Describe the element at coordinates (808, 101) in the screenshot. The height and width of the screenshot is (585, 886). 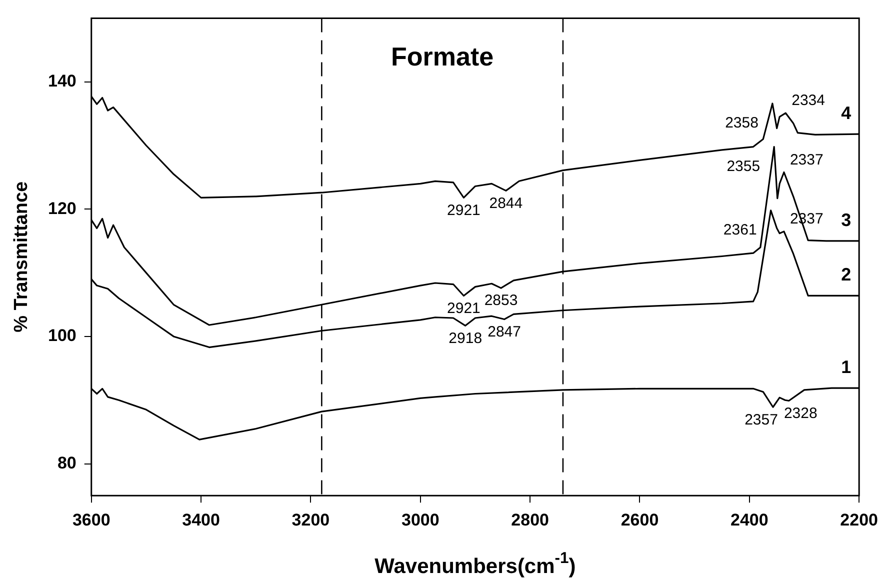
I see `annotation: 2334` at that location.